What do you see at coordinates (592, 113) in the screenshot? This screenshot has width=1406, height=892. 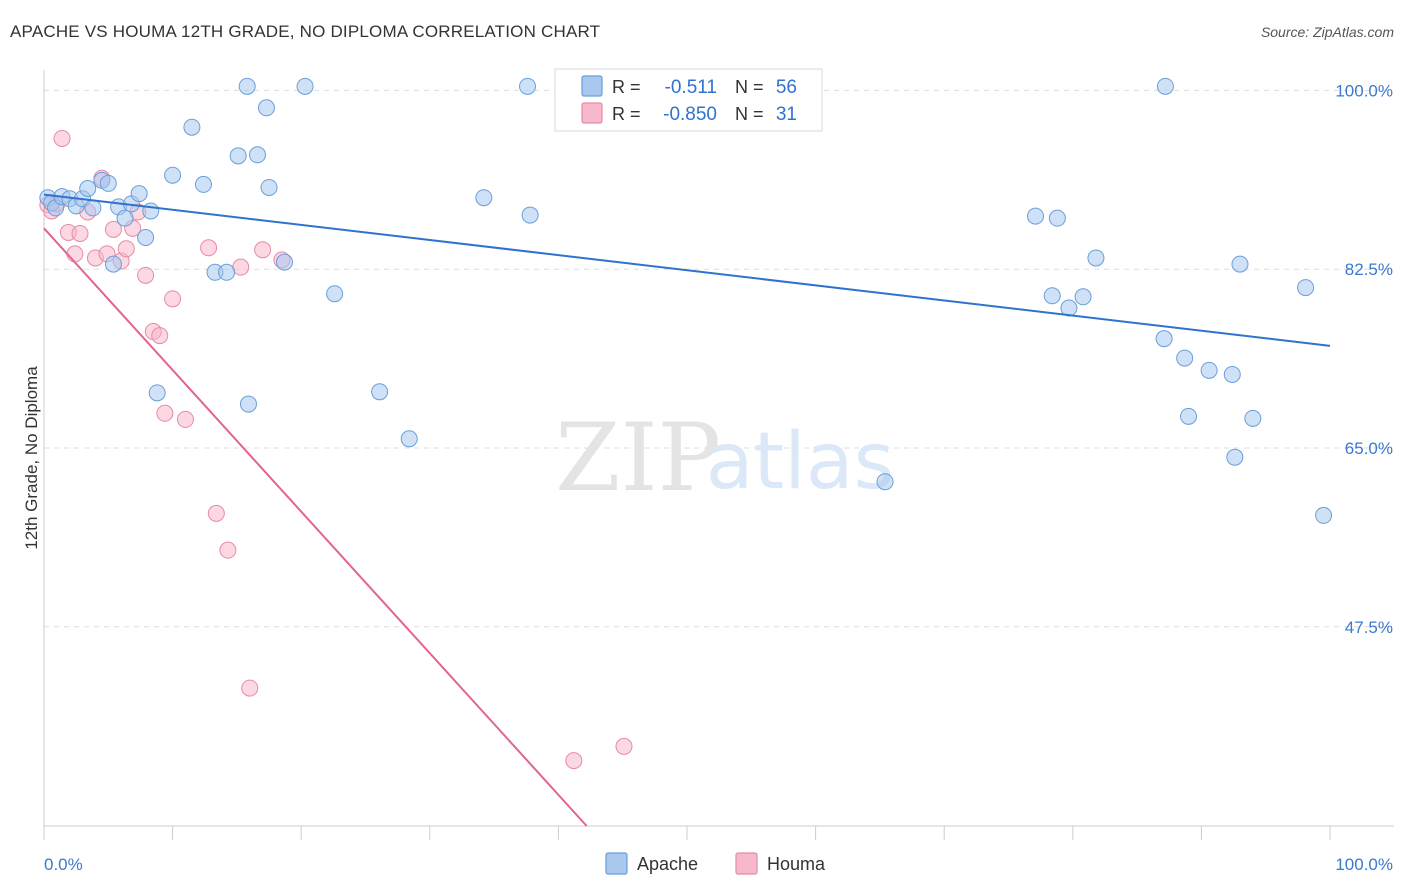 I see `stats-houma-swatch` at bounding box center [592, 113].